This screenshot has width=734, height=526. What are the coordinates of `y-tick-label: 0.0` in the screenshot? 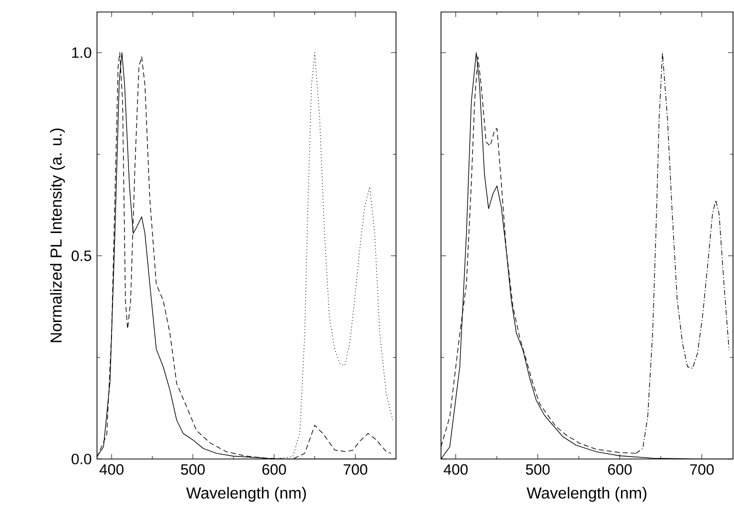 It's located at (82, 459).